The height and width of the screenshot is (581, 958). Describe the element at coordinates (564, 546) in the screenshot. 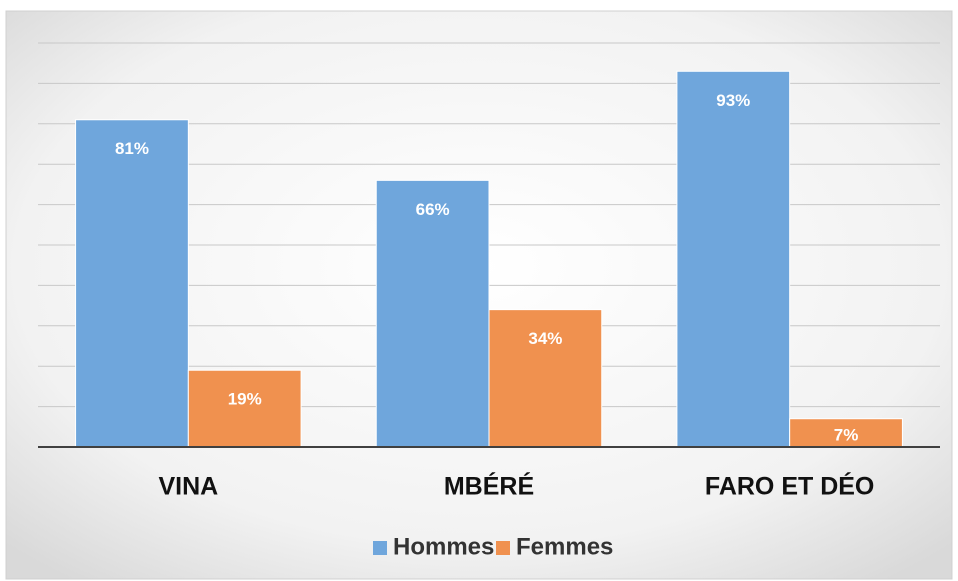

I see `legend-label: Femmes` at that location.